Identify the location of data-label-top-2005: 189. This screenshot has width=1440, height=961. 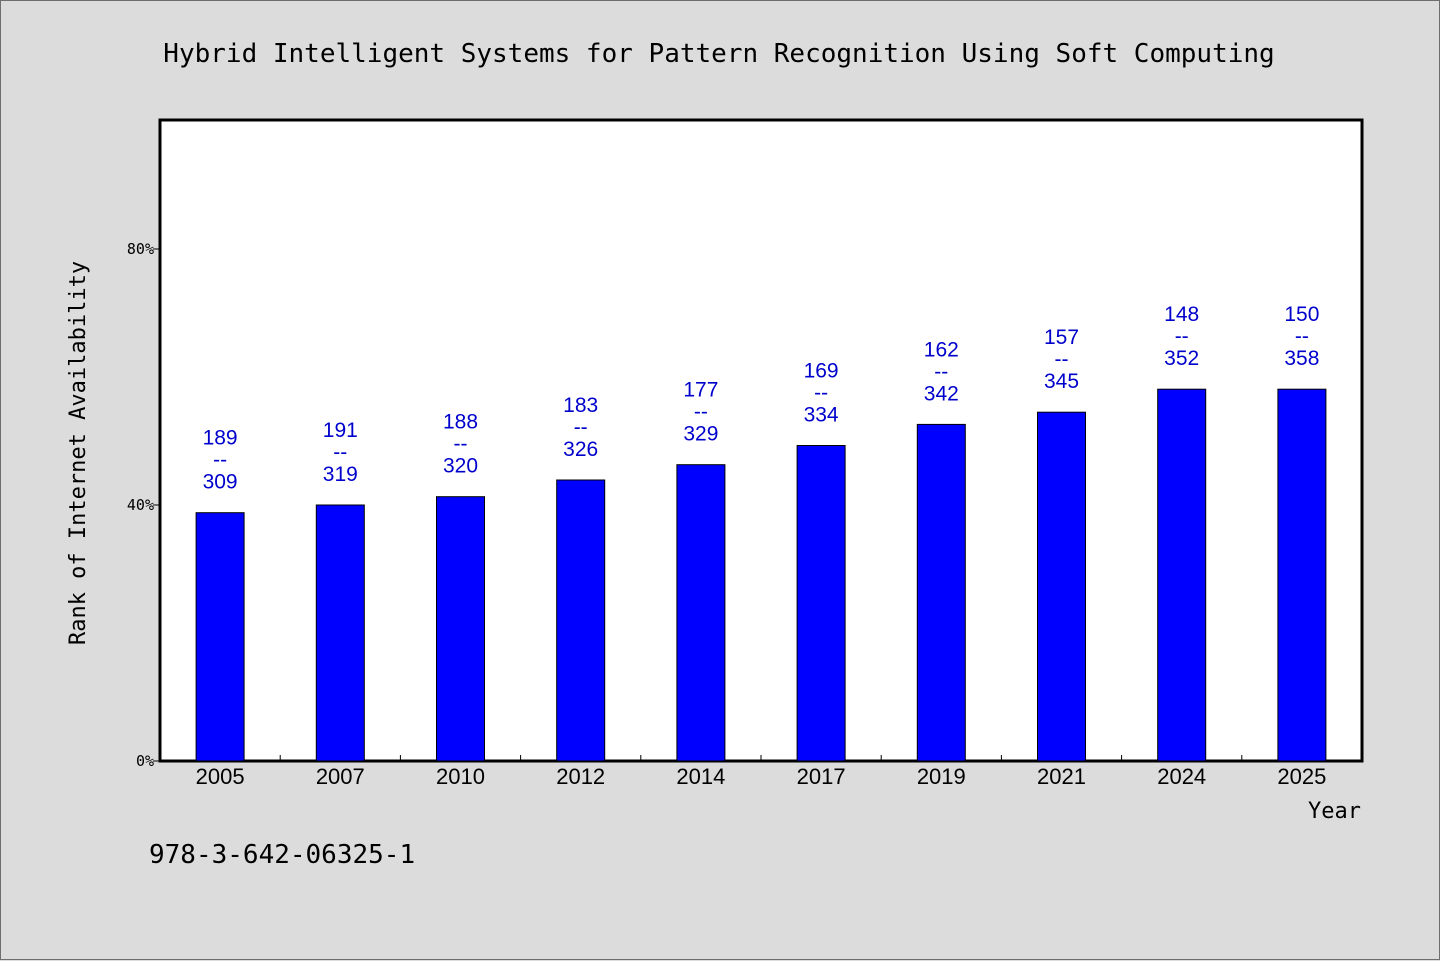
(220, 438).